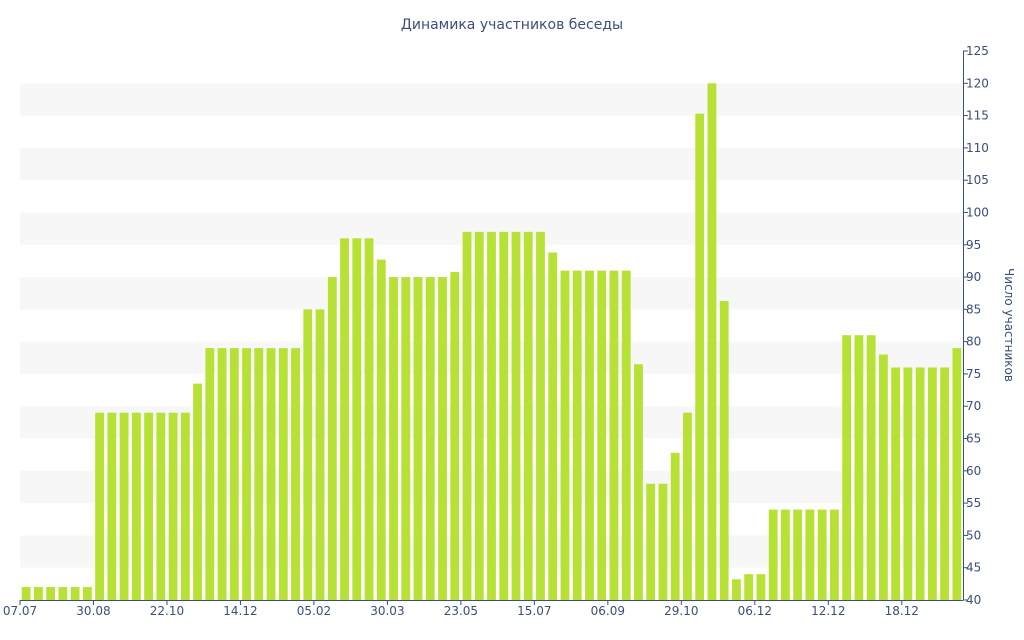 The height and width of the screenshot is (640, 1024). What do you see at coordinates (973, 439) in the screenshot?
I see `y-tick-label: 65` at bounding box center [973, 439].